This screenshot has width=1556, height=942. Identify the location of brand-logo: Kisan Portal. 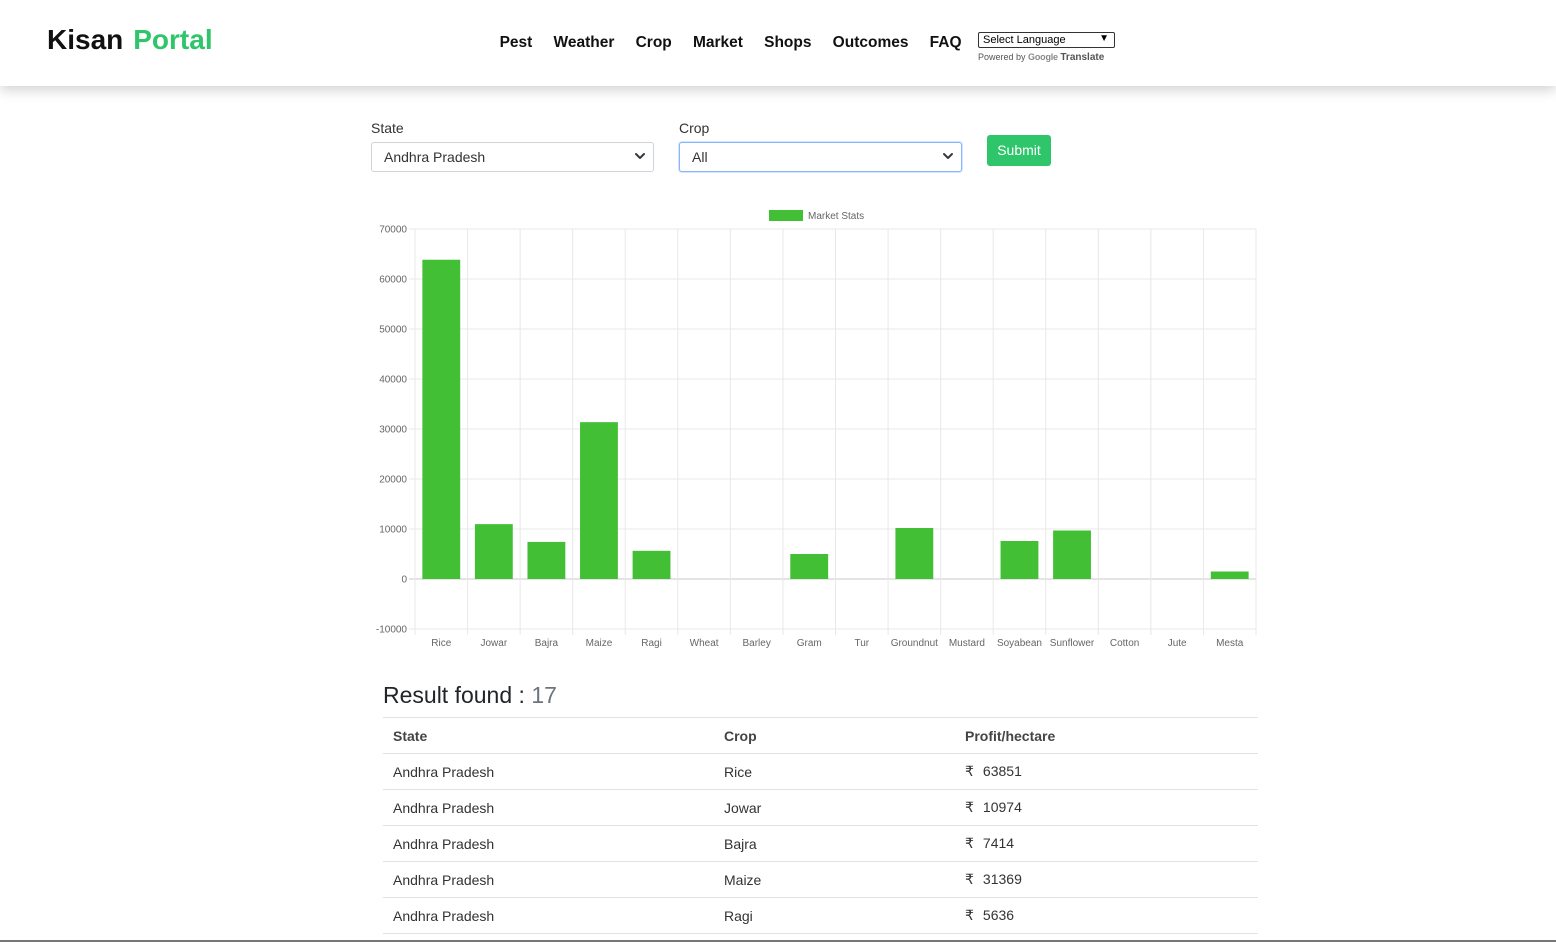
(130, 40).